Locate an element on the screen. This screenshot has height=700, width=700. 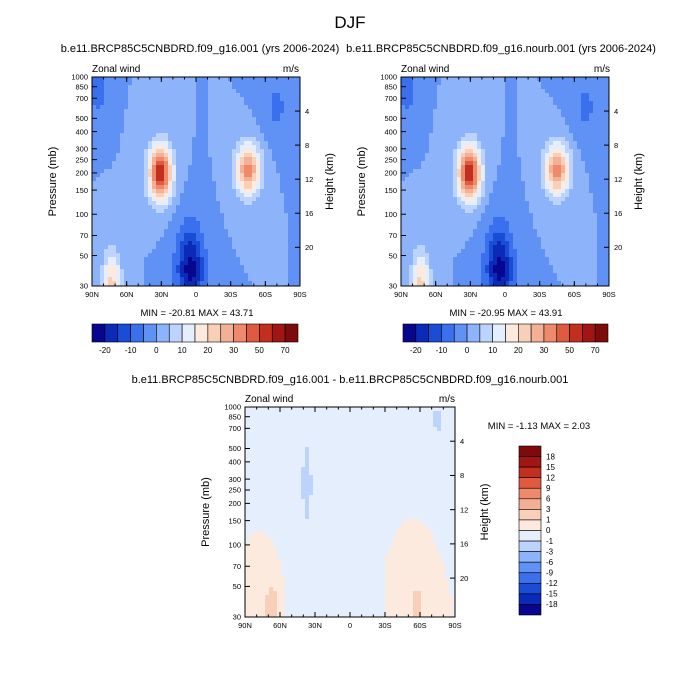
y-axis-label: Pressure (mb) is located at coordinates (53, 182).